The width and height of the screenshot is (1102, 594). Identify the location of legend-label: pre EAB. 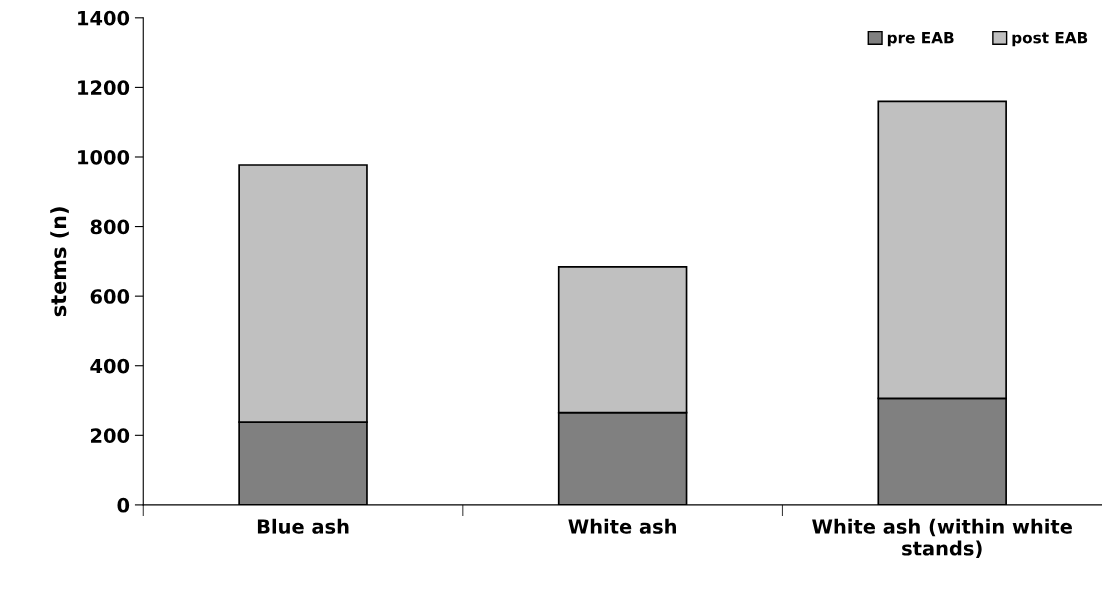
(920, 39).